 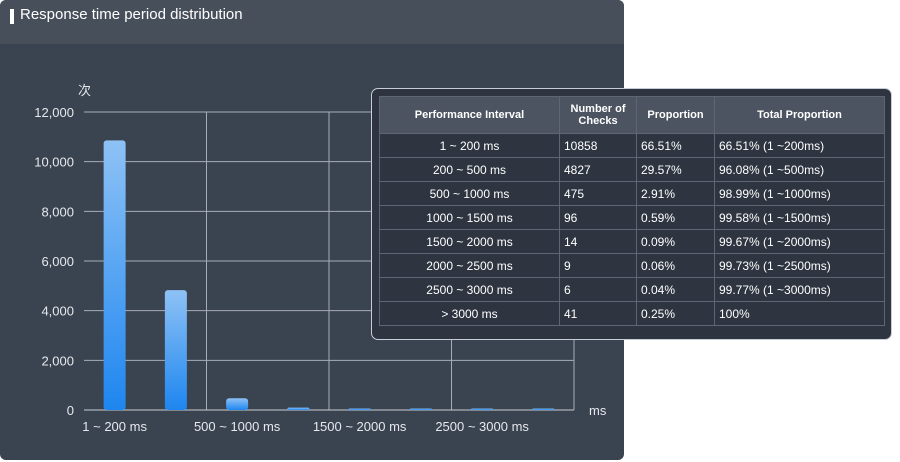 I want to click on cell-checks: 6, so click(x=598, y=289).